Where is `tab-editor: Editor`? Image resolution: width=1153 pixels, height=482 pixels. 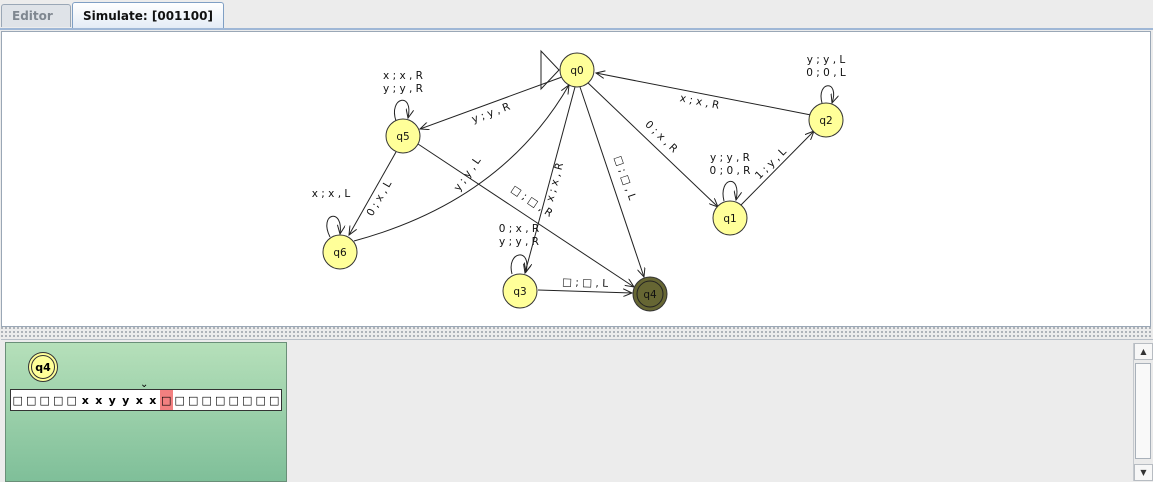 tab-editor: Editor is located at coordinates (36, 15).